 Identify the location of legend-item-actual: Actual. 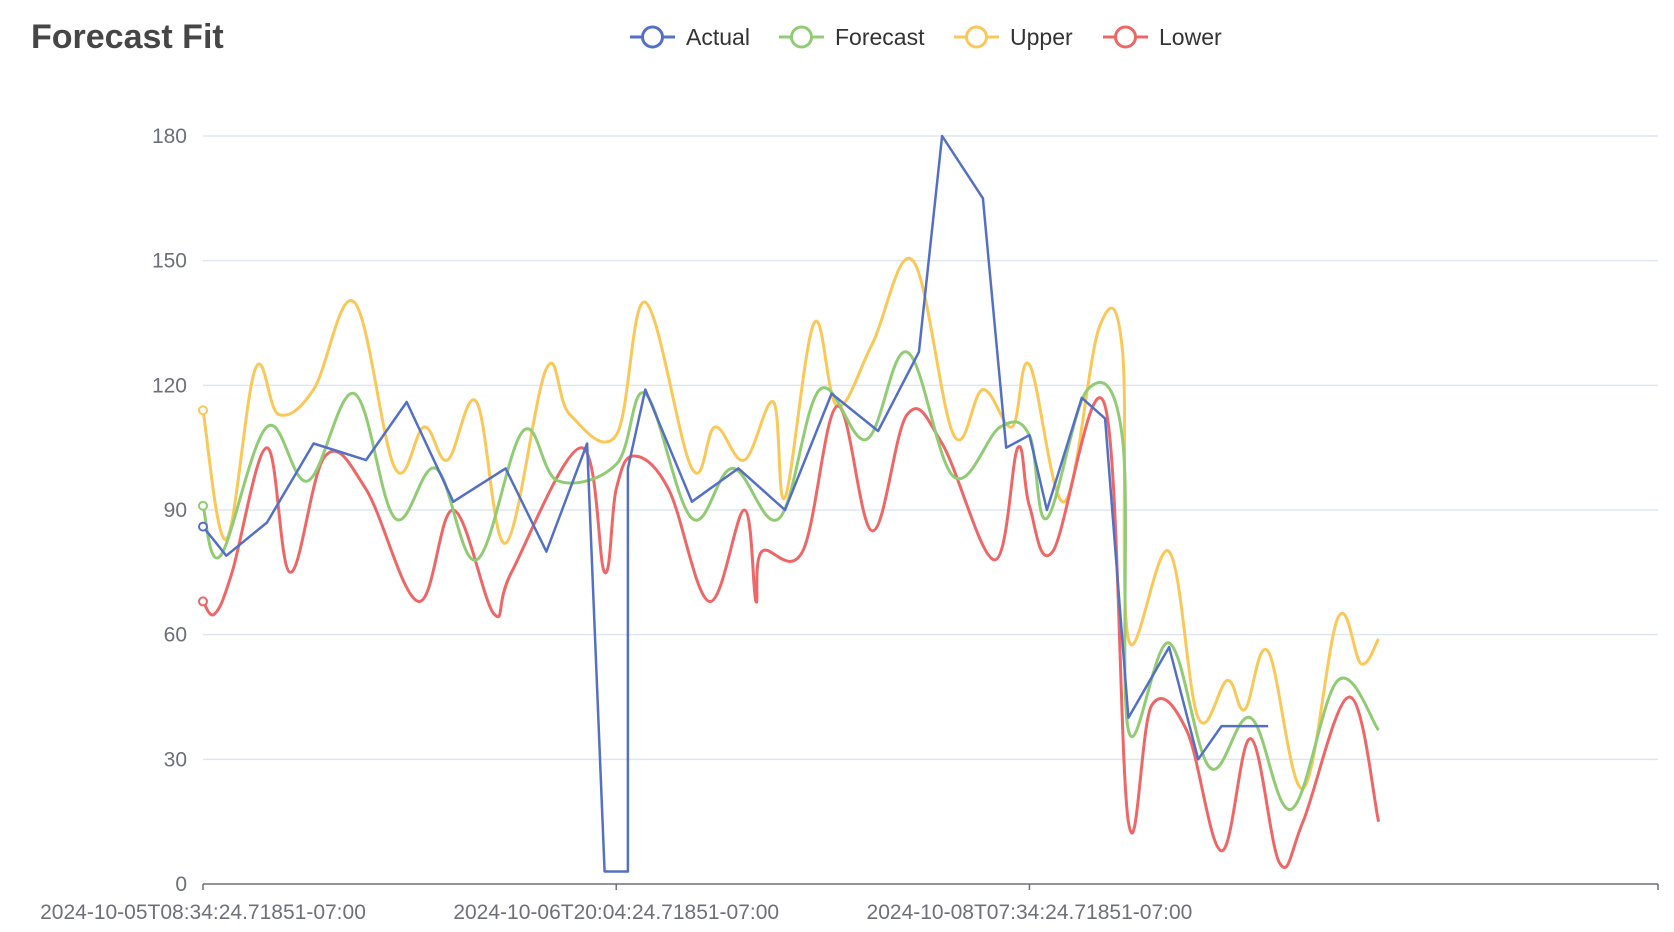
(690, 37).